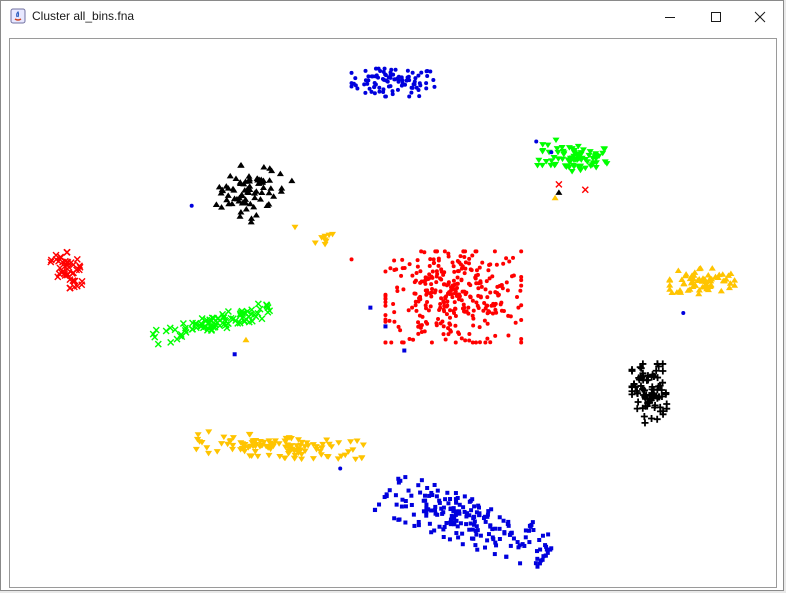 This screenshot has width=786, height=593. What do you see at coordinates (392, 17) in the screenshot?
I see `title-bar: Cluster all_bins.fna` at bounding box center [392, 17].